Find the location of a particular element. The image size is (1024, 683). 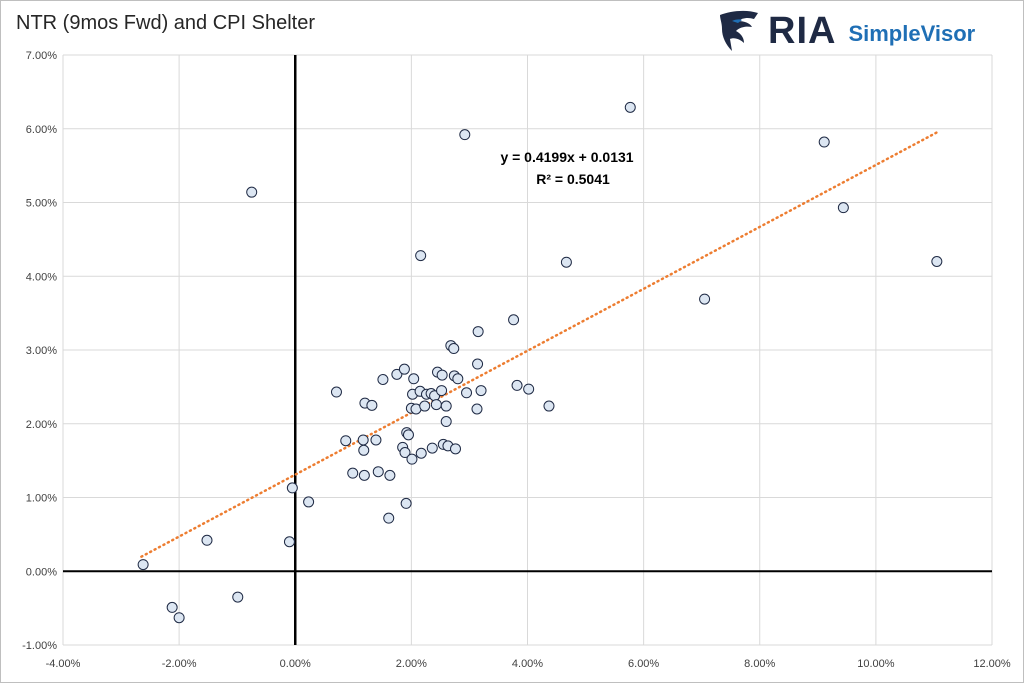

y-tick-label: 5.00% is located at coordinates (41, 204).